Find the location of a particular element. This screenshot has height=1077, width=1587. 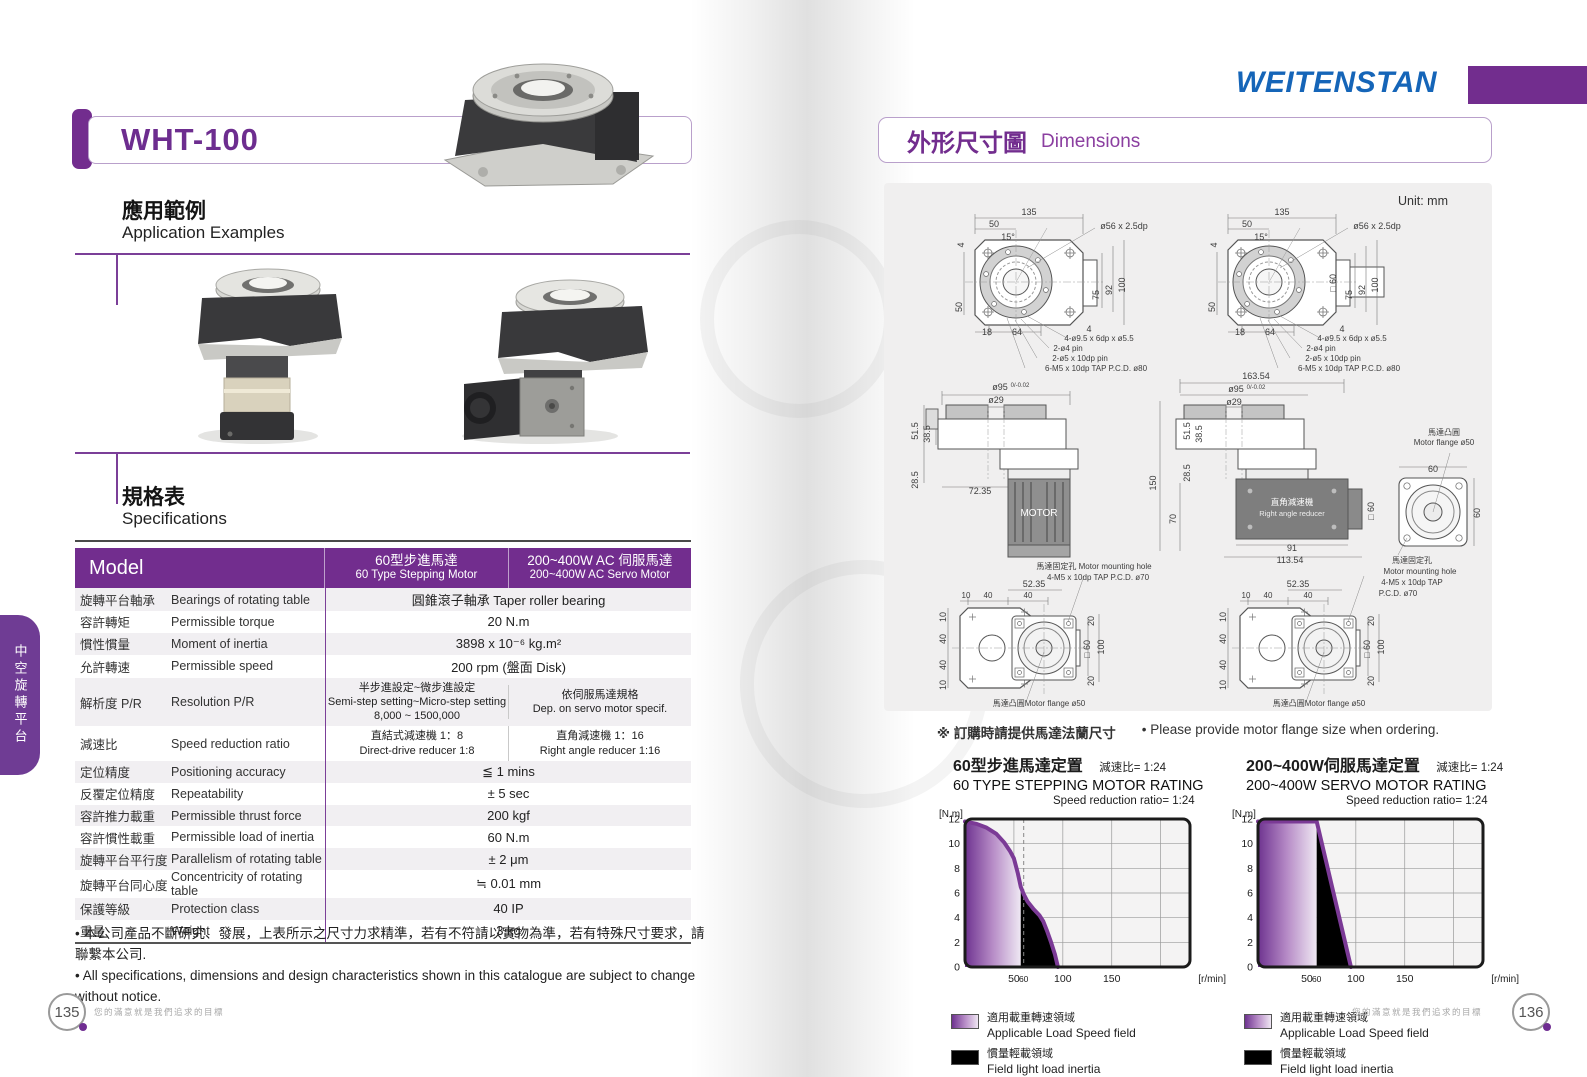

dim-label: ø29 is located at coordinates (1234, 402).